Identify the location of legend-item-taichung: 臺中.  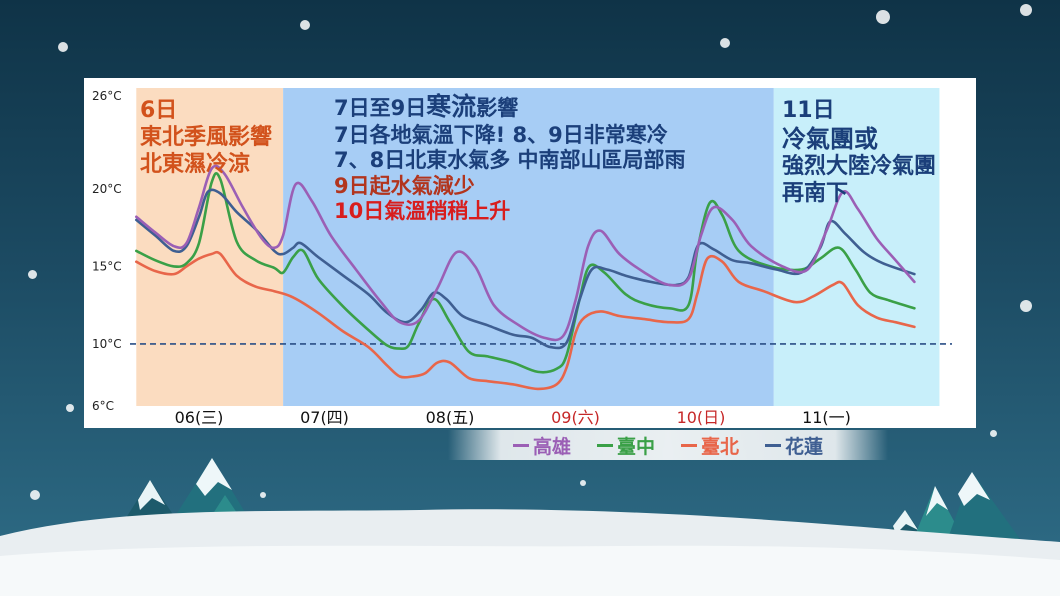
(625, 445).